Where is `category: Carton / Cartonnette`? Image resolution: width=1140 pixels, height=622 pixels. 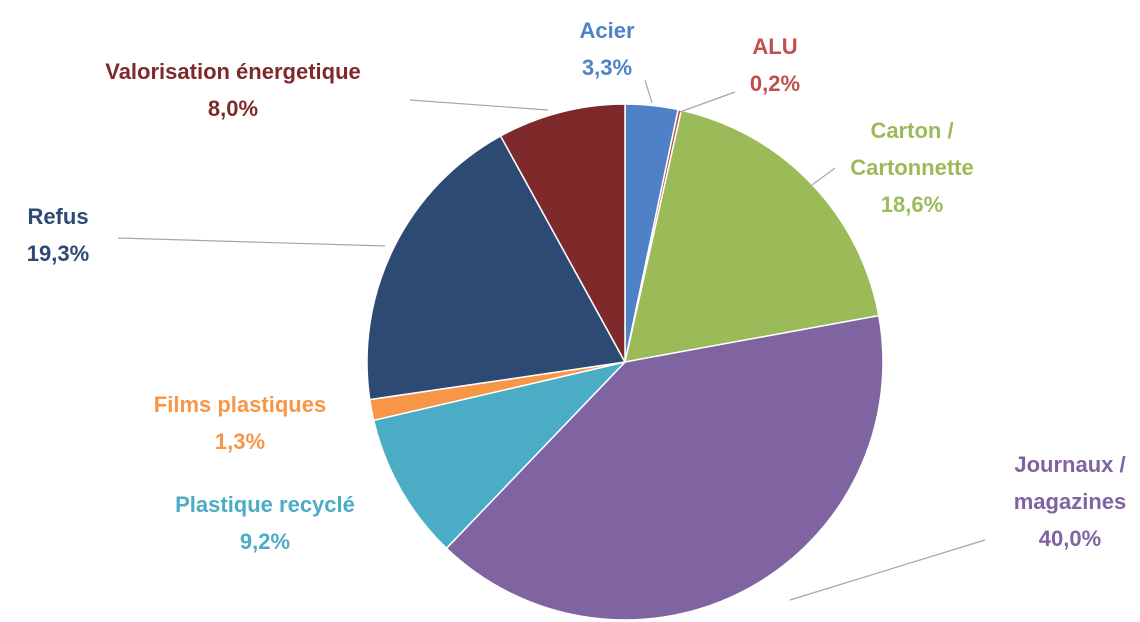 category: Carton / Cartonnette is located at coordinates (912, 149).